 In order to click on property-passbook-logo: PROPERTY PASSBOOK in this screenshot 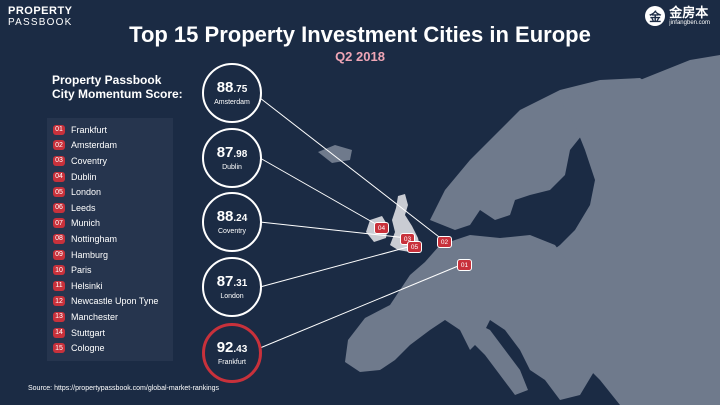, I will do `click(40, 17)`.